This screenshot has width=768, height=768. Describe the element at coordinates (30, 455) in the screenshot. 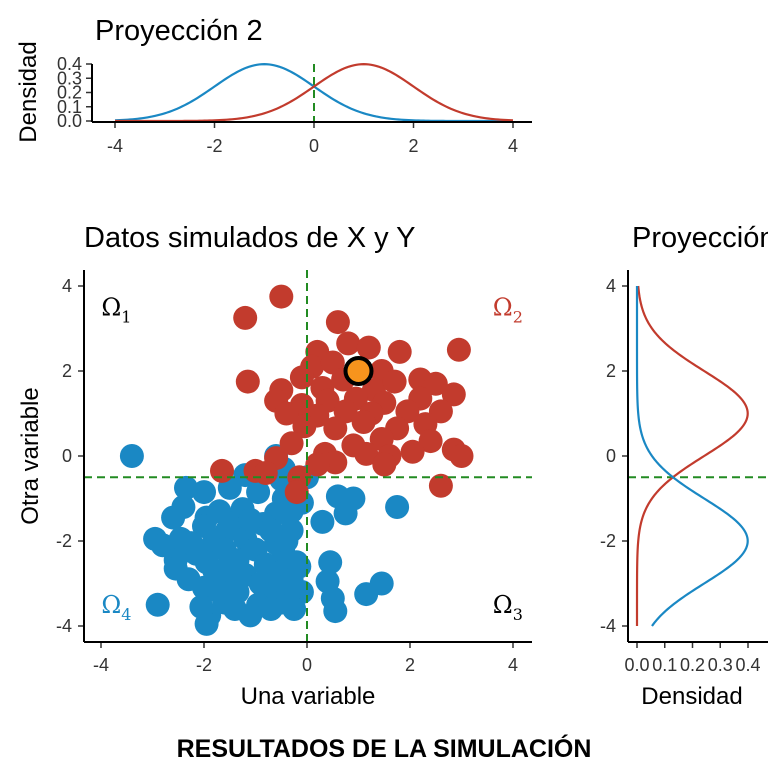

I see `scatter-y-axis-label: Otra variable` at that location.